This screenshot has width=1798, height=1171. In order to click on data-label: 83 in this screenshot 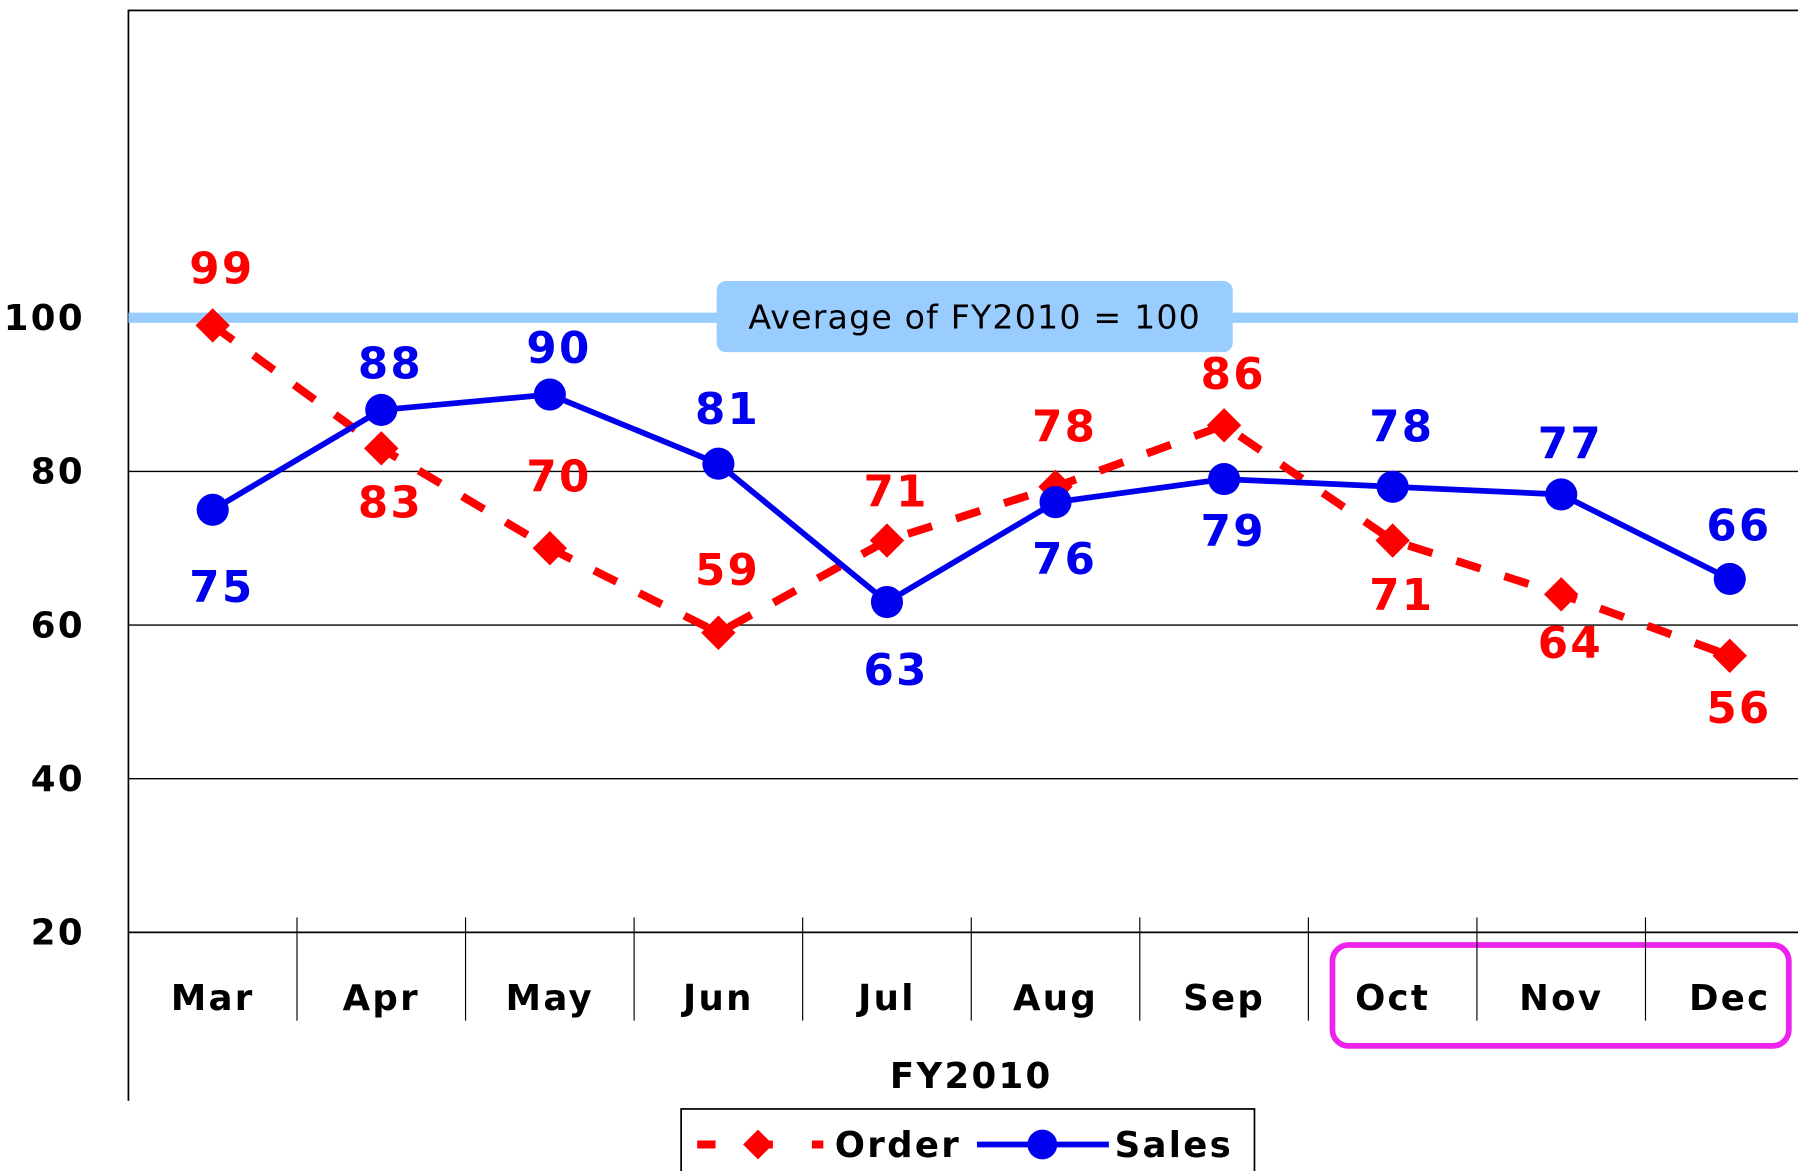, I will do `click(390, 504)`.